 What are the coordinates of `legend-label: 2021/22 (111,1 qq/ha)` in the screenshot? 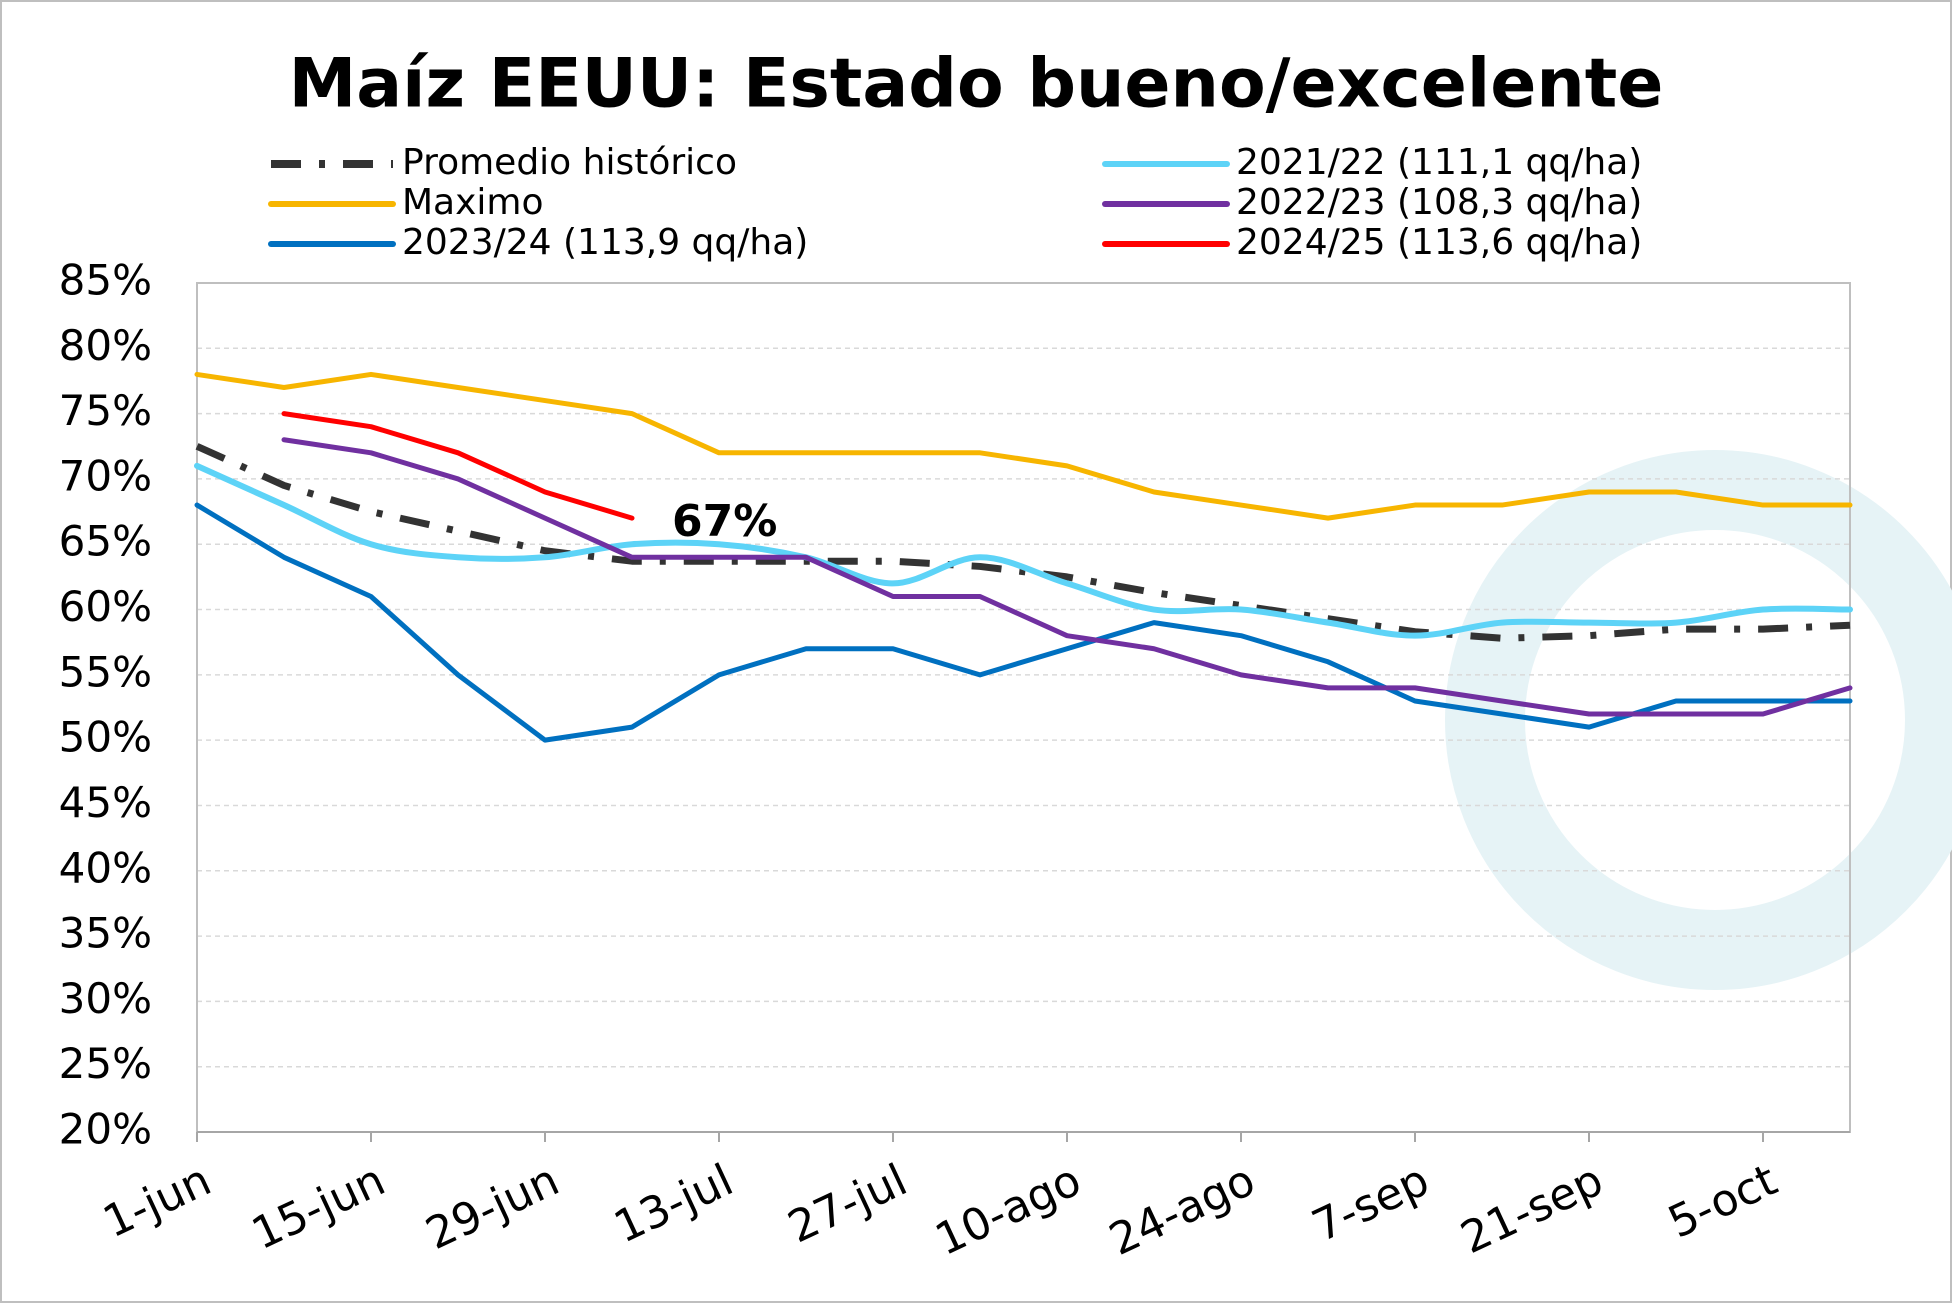 It's located at (1439, 162).